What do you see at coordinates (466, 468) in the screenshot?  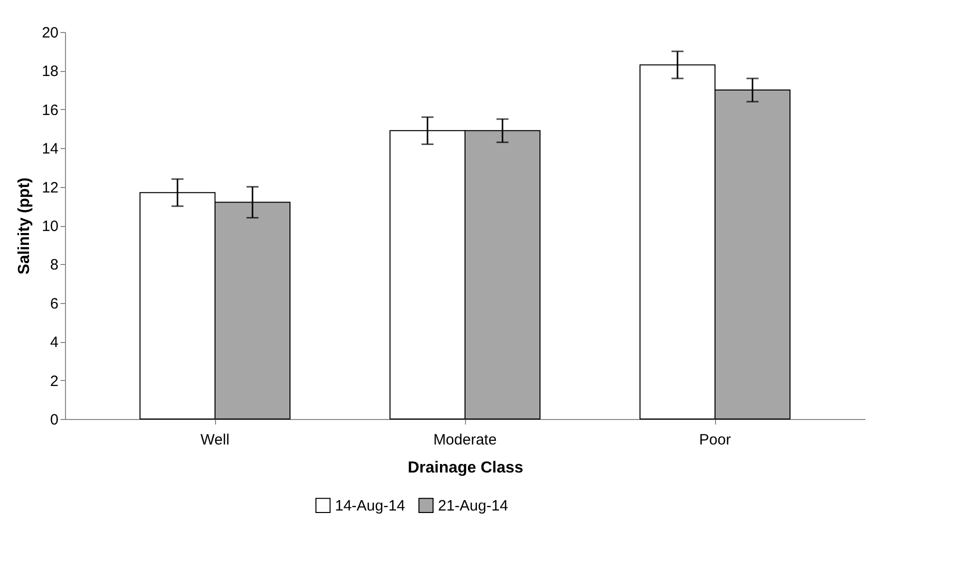 I see `x-axis-title: Drainage Class` at bounding box center [466, 468].